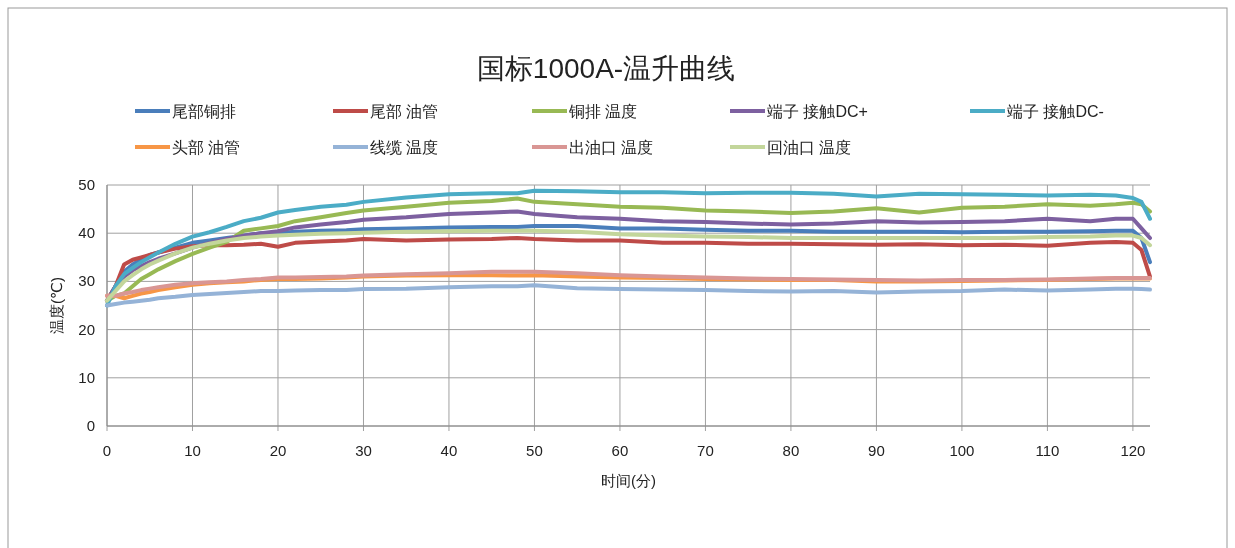 The height and width of the screenshot is (548, 1235). I want to click on x-axis-title: 时间(分), so click(628, 480).